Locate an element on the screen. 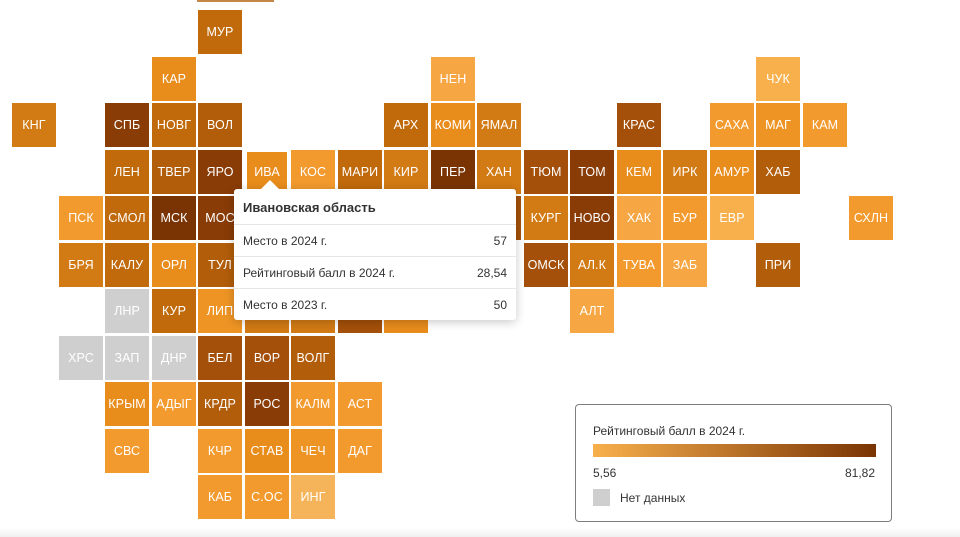  region-tile: АЛТ is located at coordinates (592, 311).